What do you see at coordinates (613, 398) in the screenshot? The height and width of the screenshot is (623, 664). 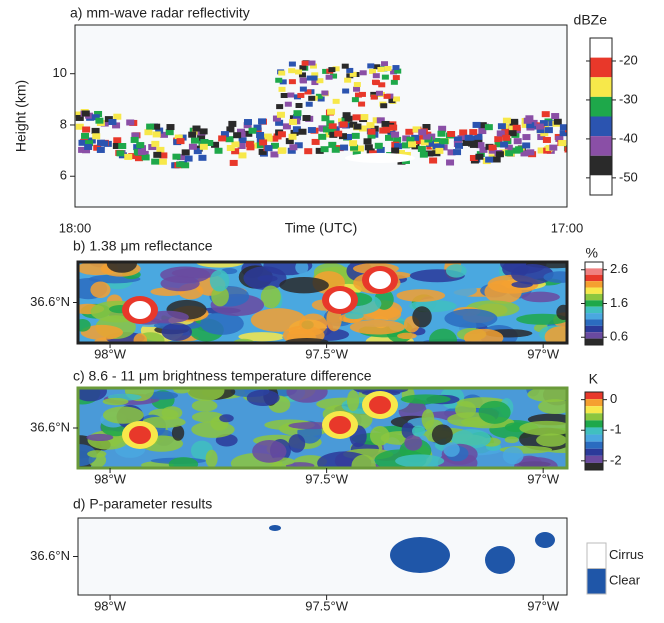 I see `colorbar-tick-label: 0` at bounding box center [613, 398].